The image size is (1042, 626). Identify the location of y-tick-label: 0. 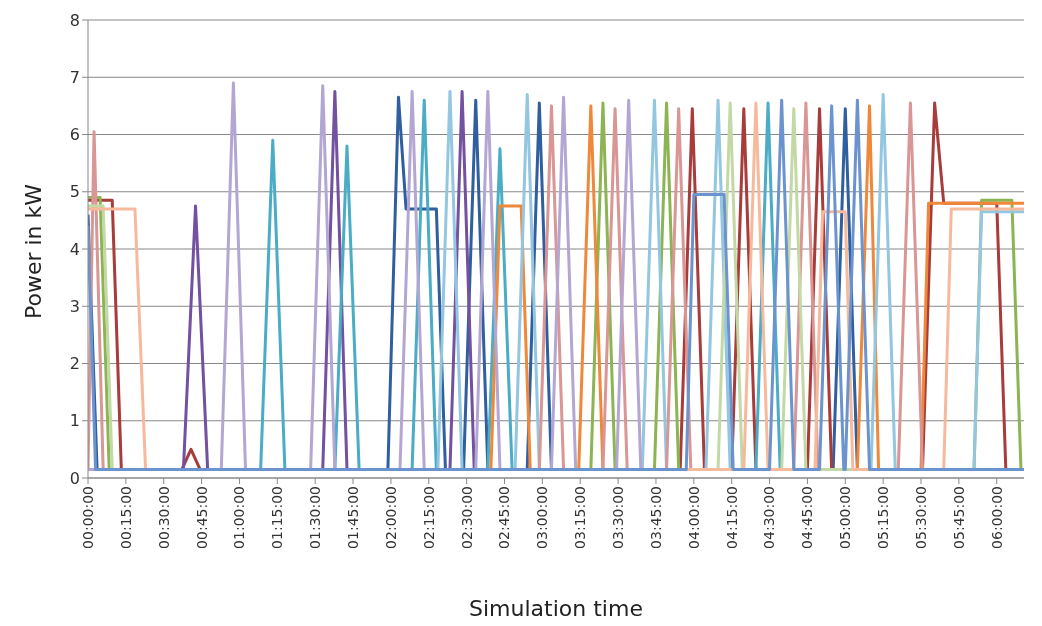
(74, 478).